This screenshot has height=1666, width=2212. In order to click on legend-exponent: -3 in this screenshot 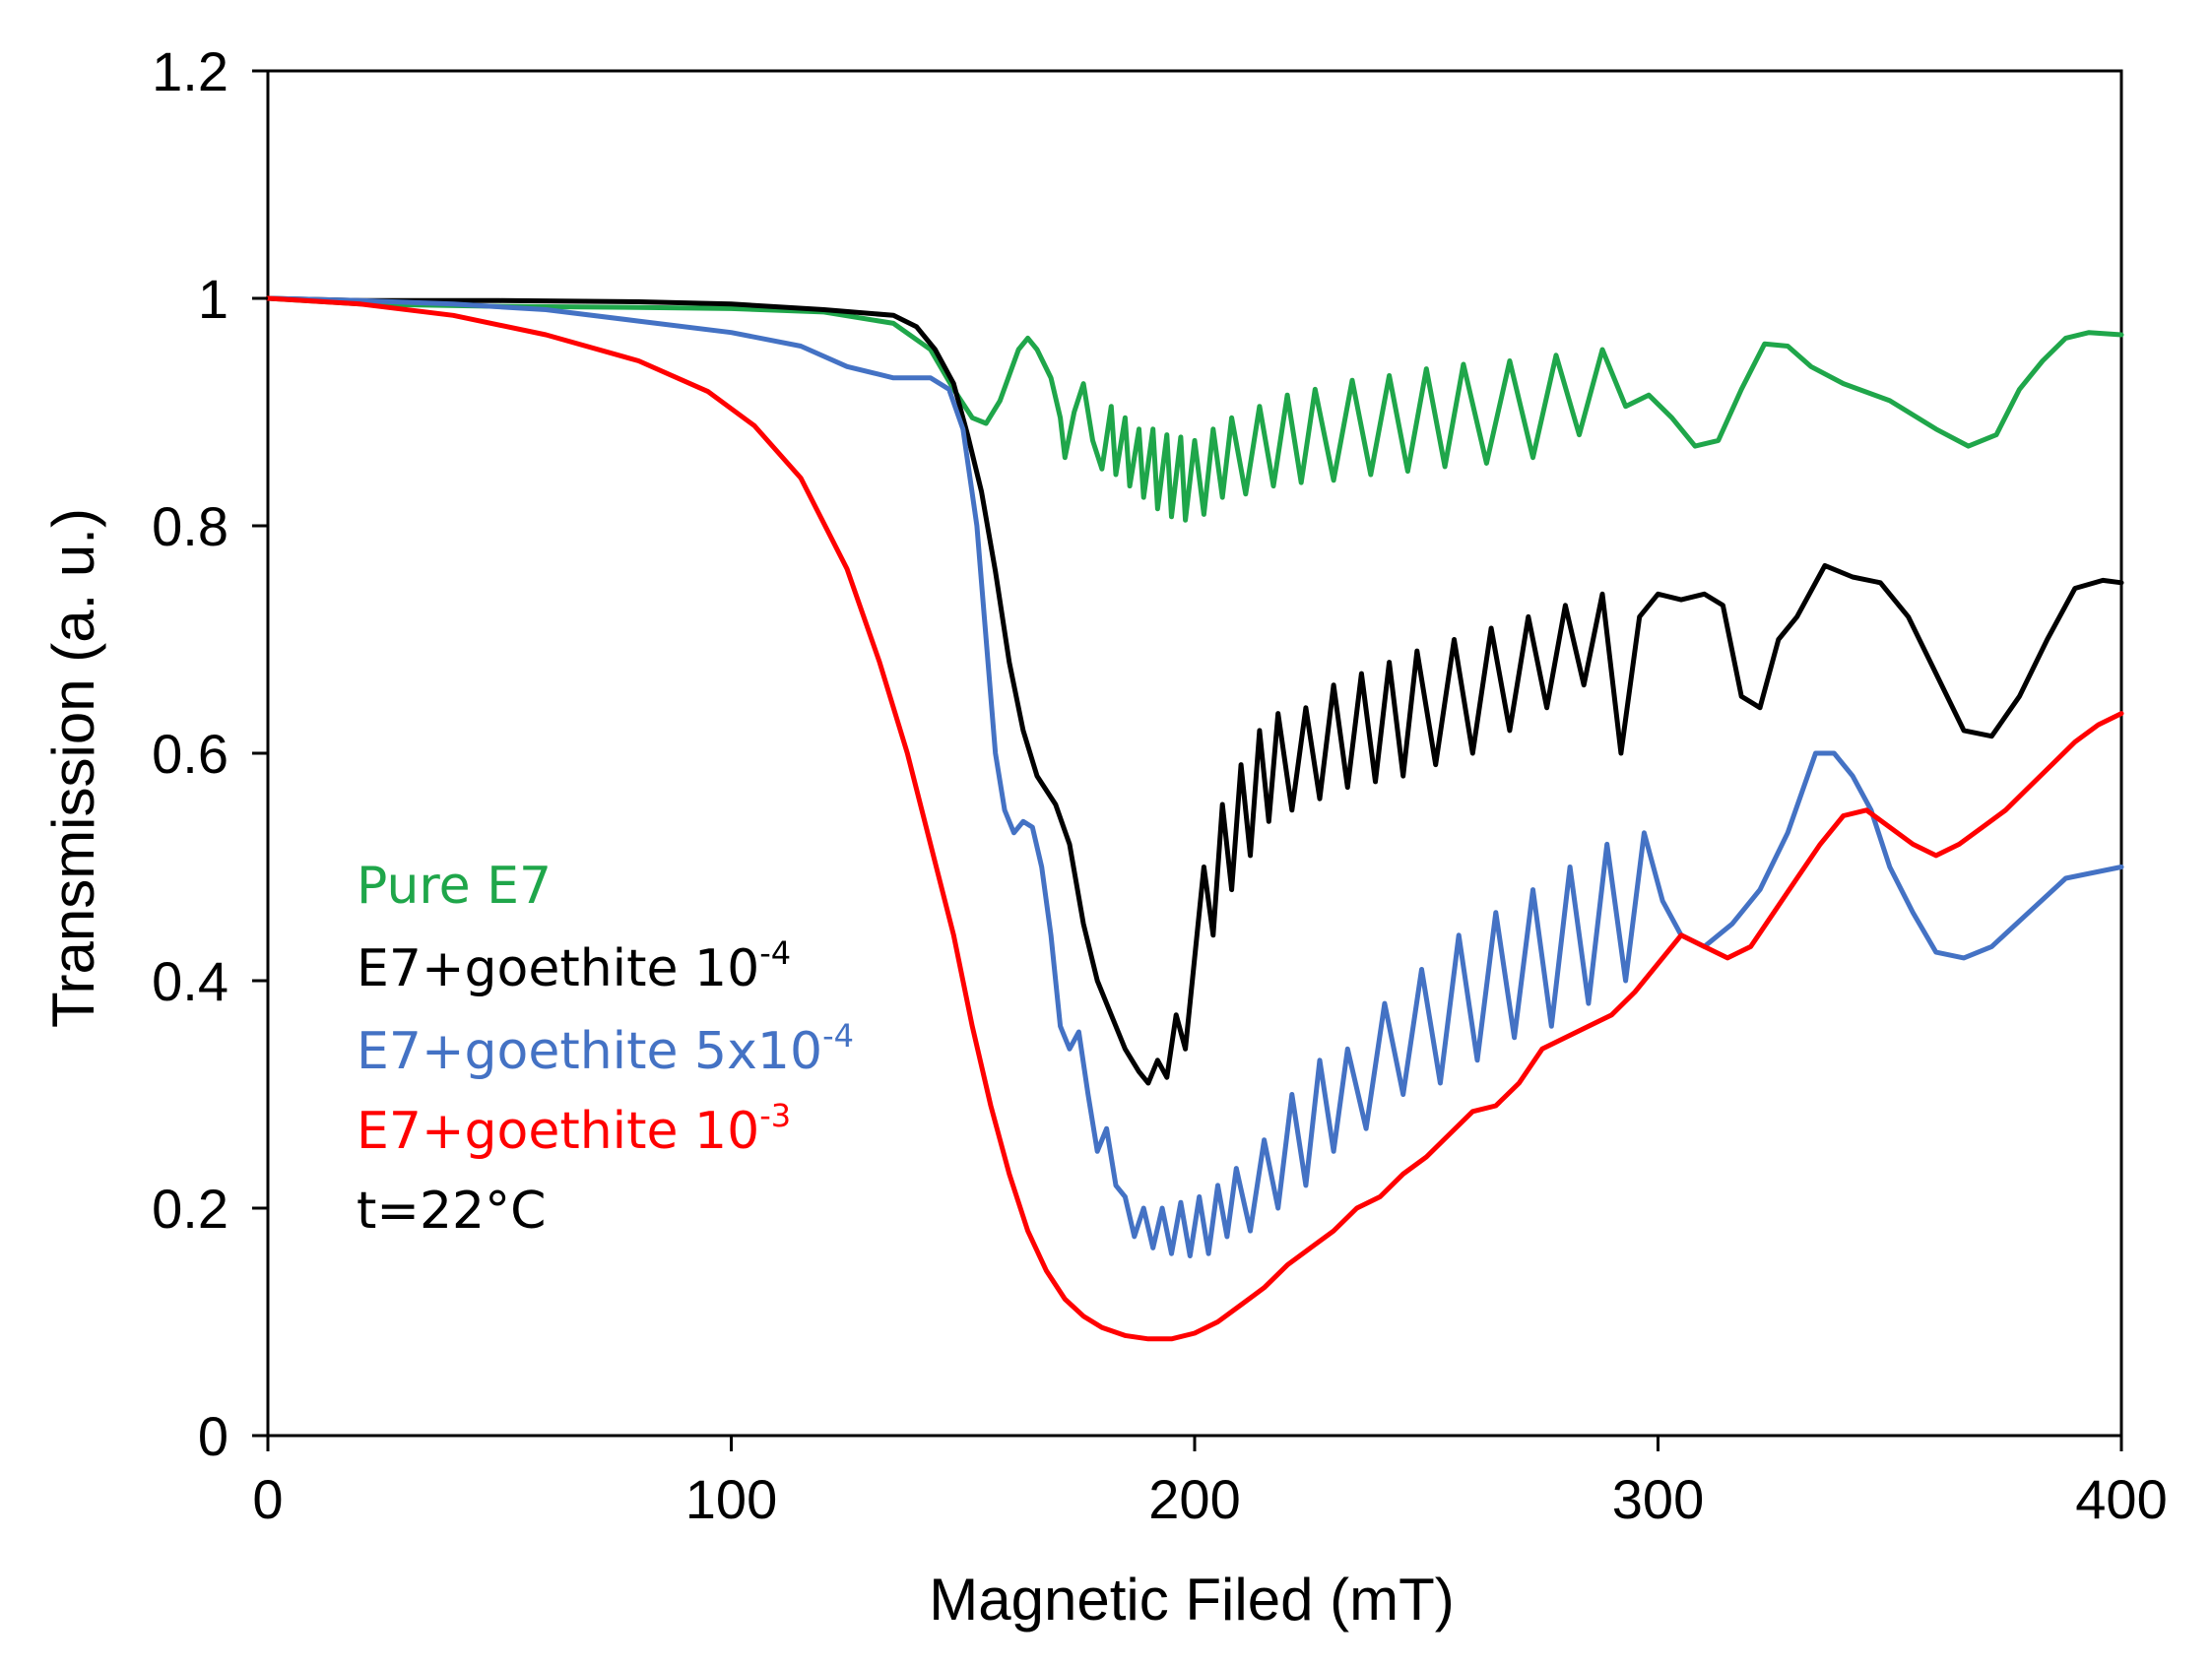, I will do `click(775, 1115)`.